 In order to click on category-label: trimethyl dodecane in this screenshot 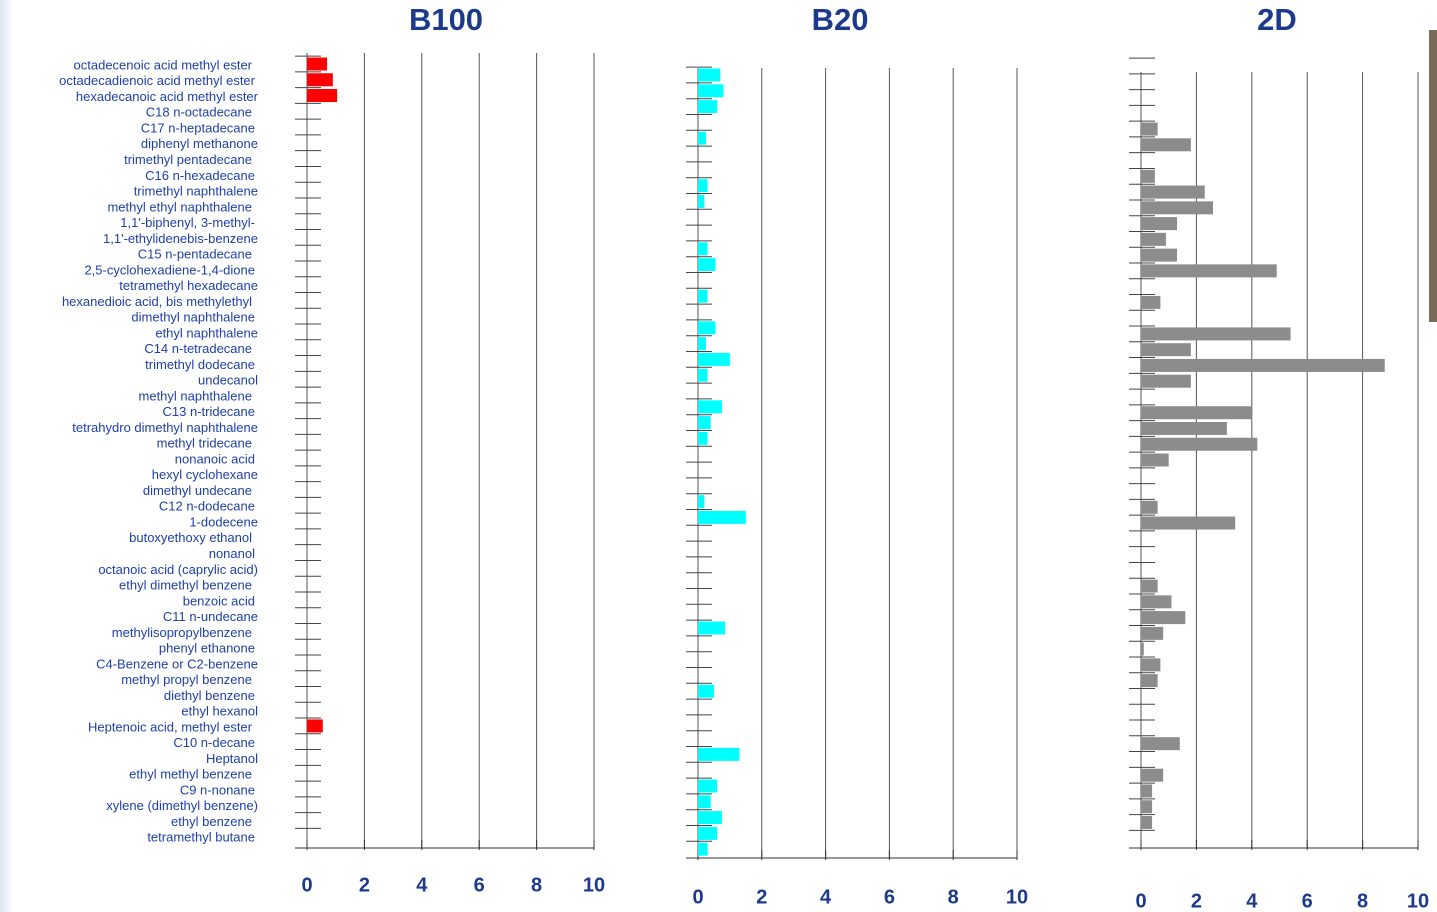, I will do `click(200, 364)`.